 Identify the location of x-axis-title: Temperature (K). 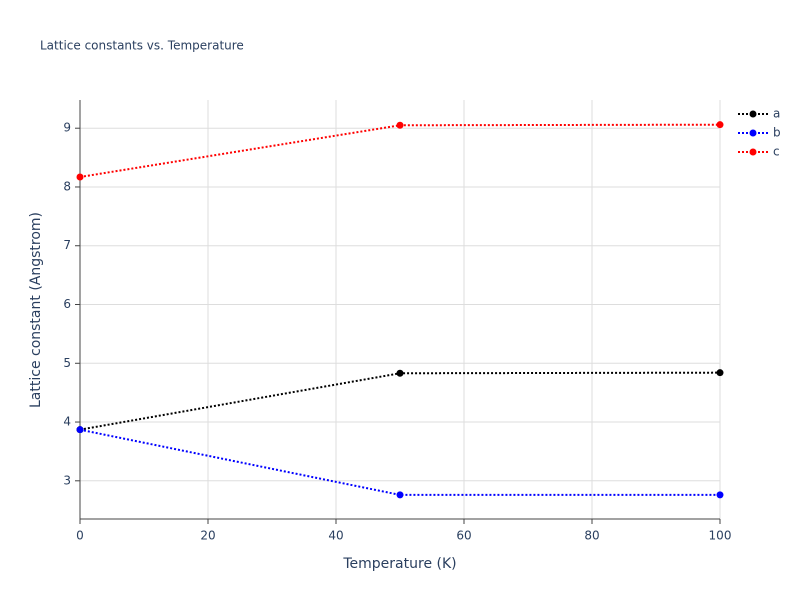
(399, 564).